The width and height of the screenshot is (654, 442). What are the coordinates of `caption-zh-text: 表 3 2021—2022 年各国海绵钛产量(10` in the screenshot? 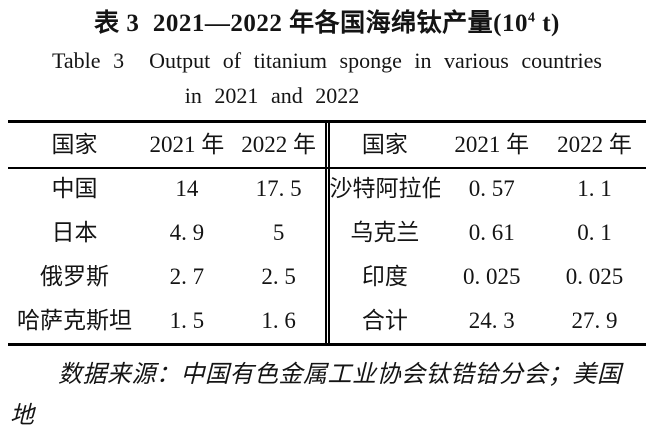 It's located at (311, 23).